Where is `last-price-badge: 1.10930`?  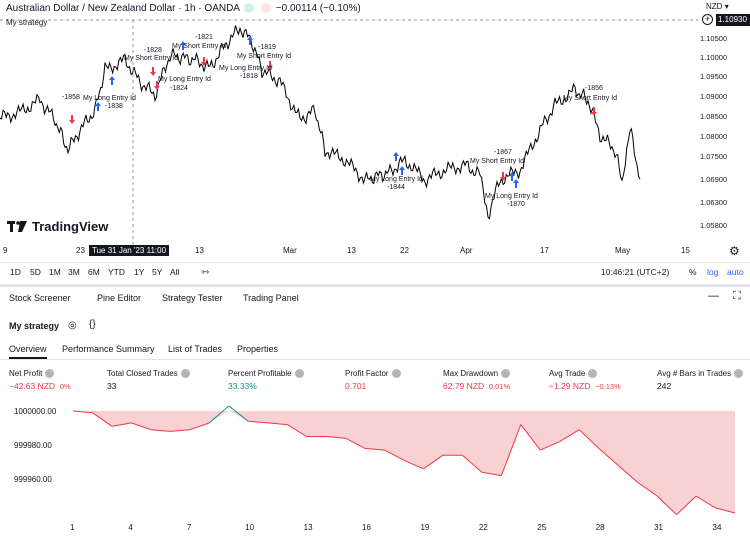 last-price-badge: 1.10930 is located at coordinates (733, 20).